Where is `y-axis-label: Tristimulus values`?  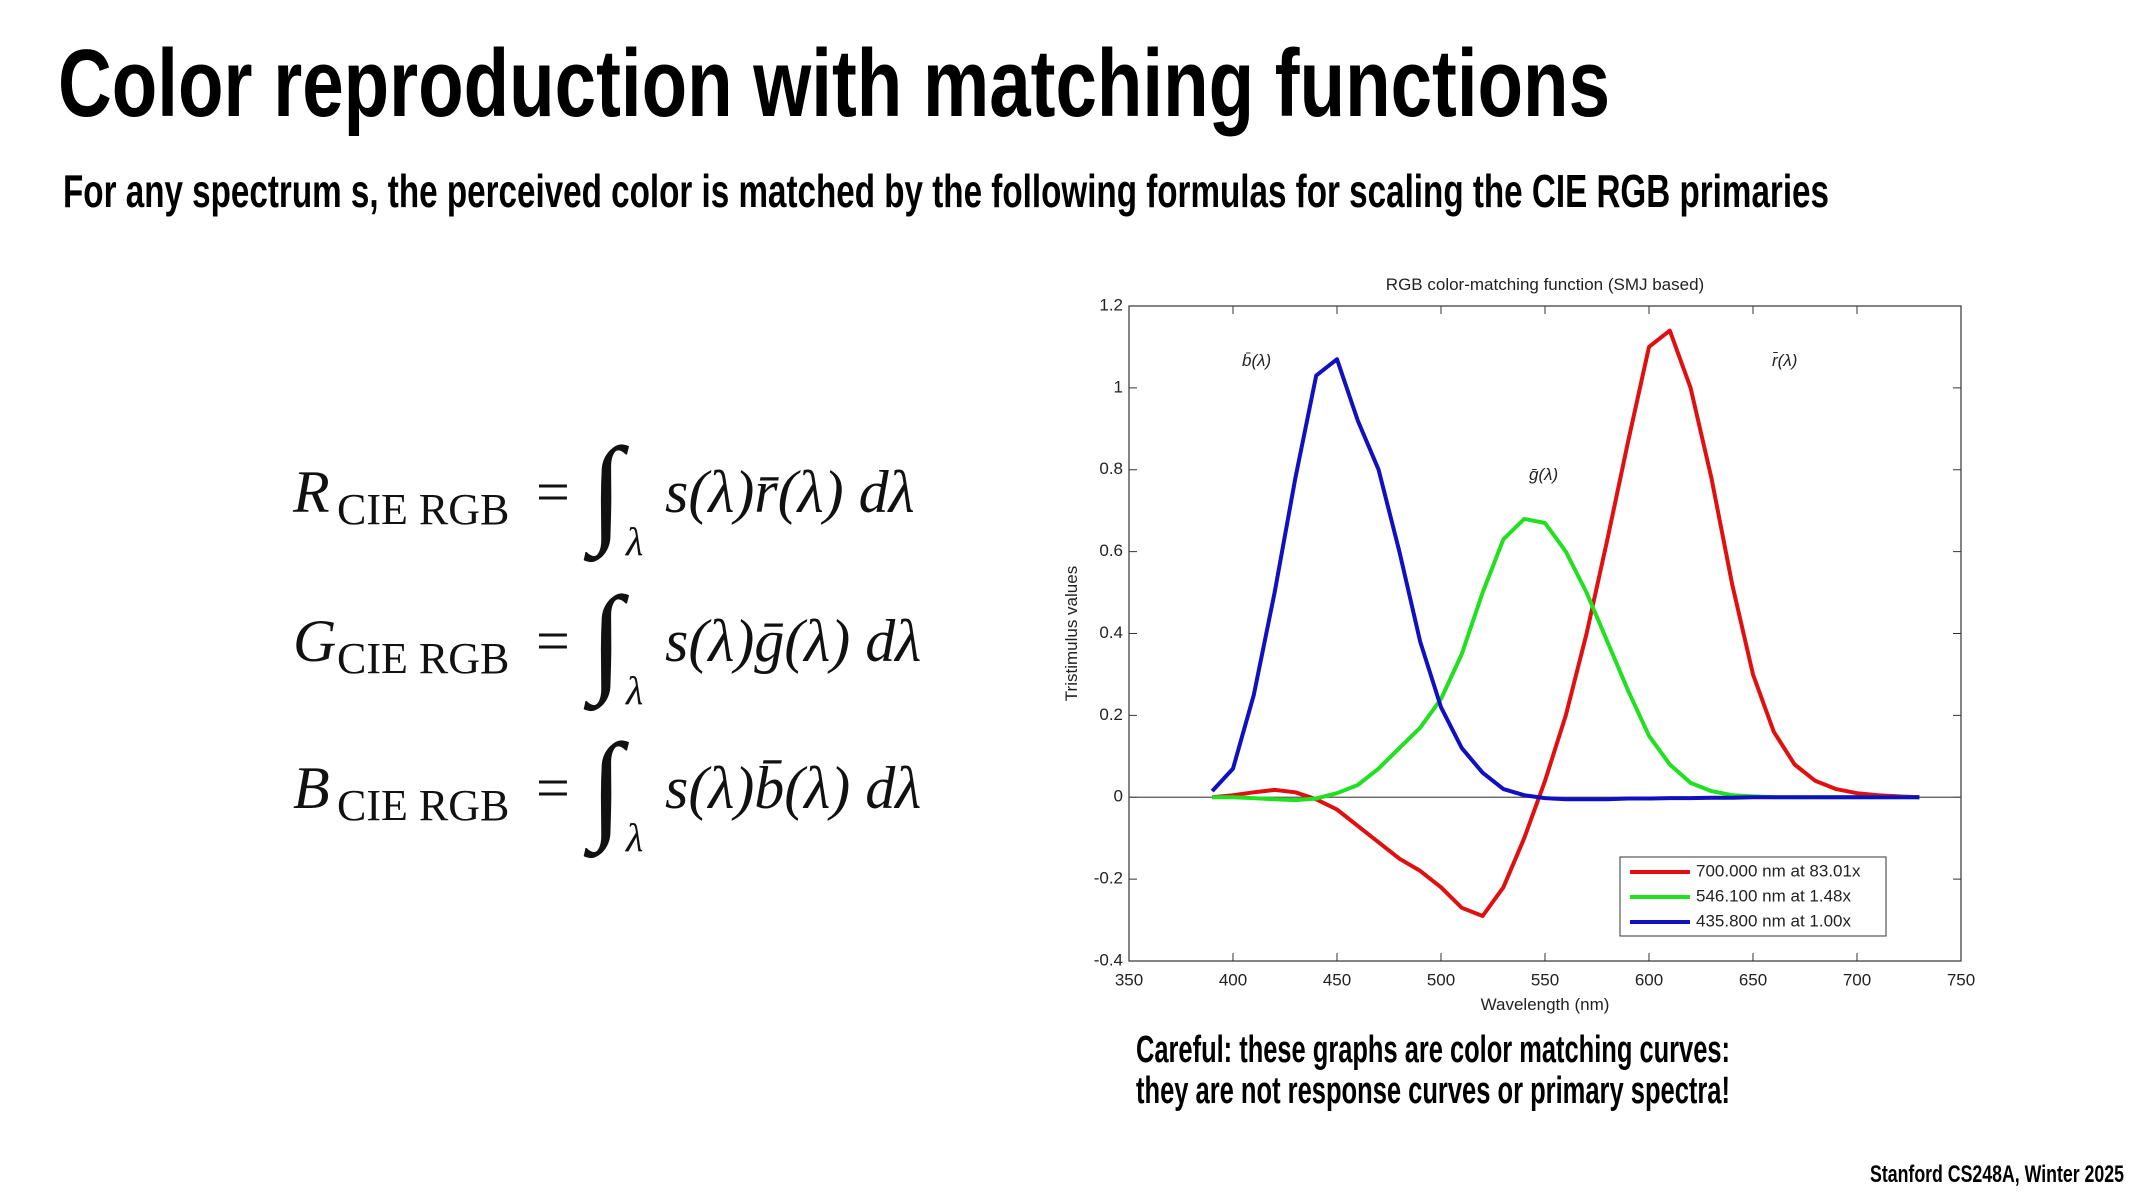 y-axis-label: Tristimulus values is located at coordinates (1071, 633).